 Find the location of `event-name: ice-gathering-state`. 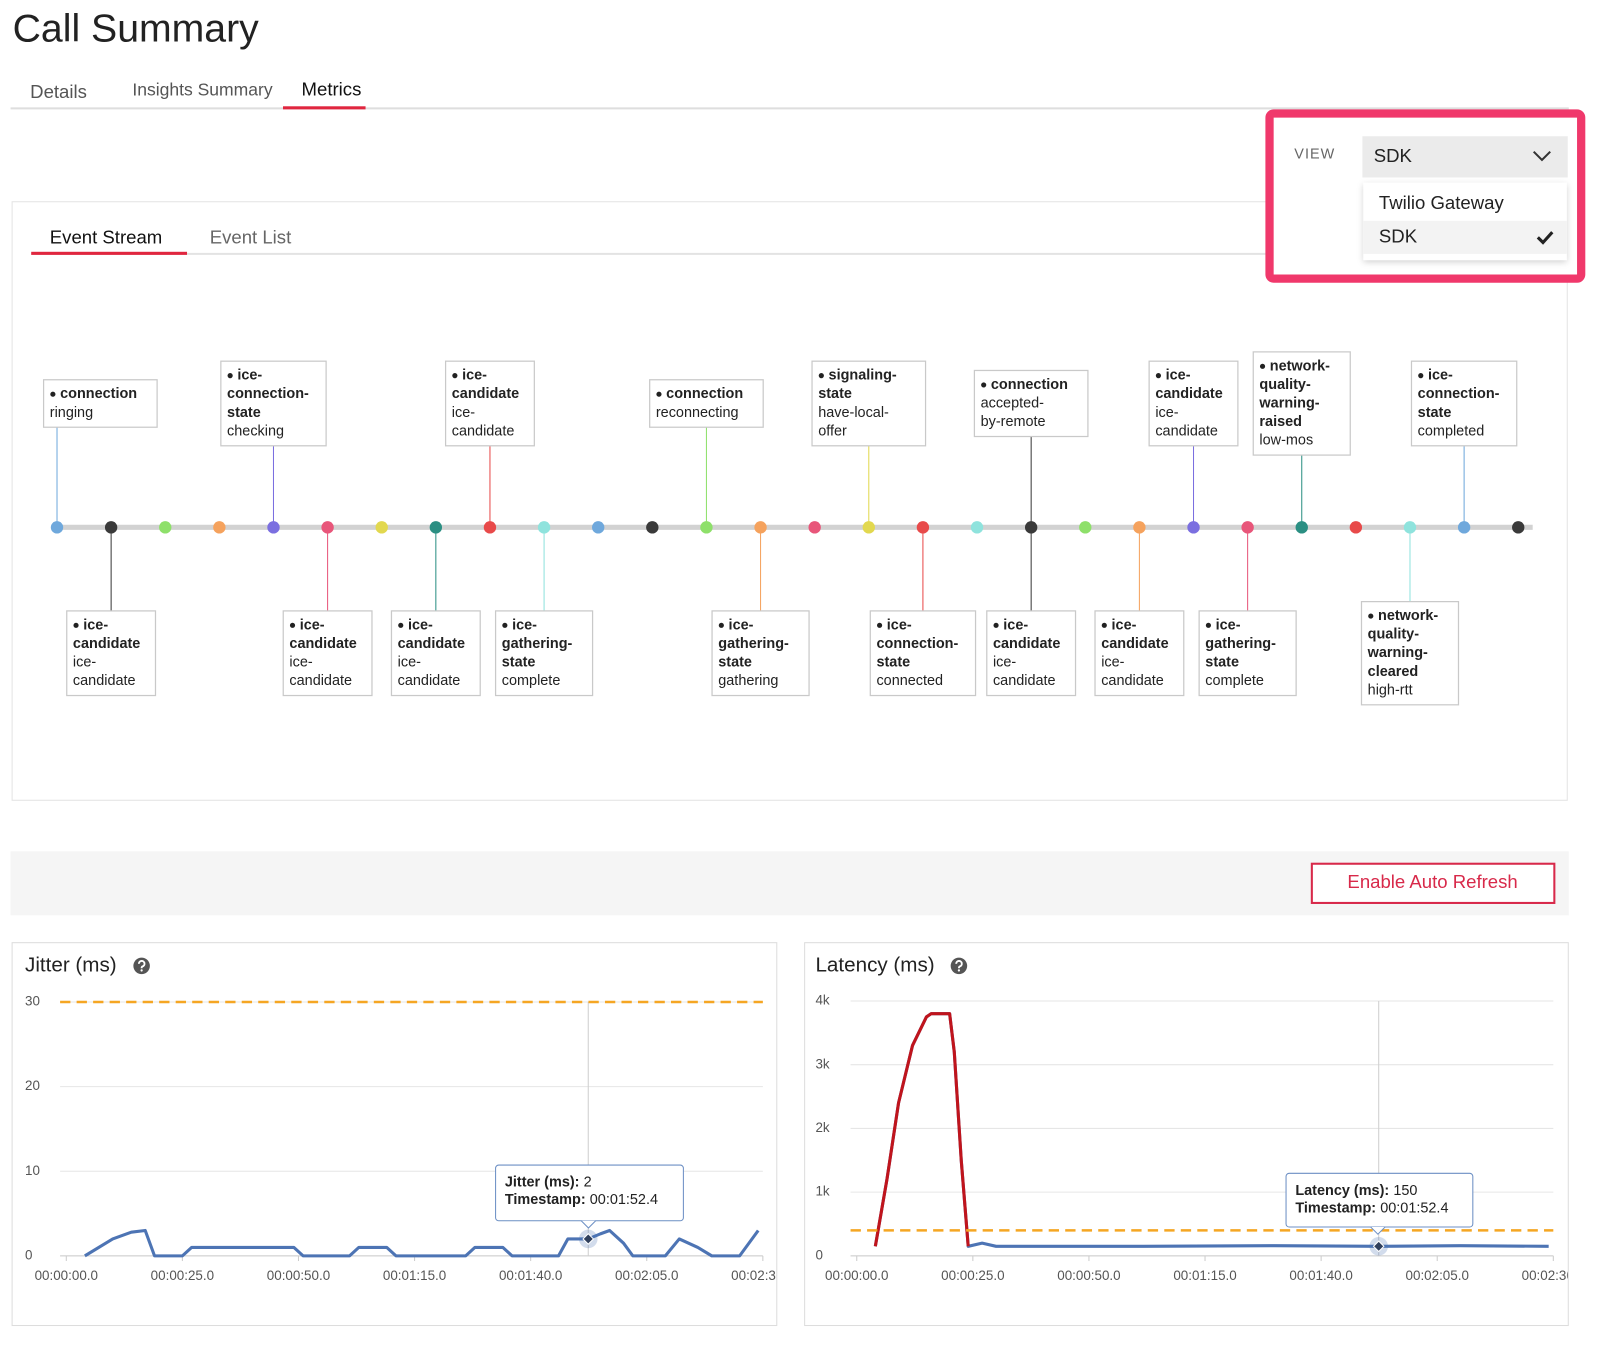

event-name: ice-gathering-state is located at coordinates (1240, 643).